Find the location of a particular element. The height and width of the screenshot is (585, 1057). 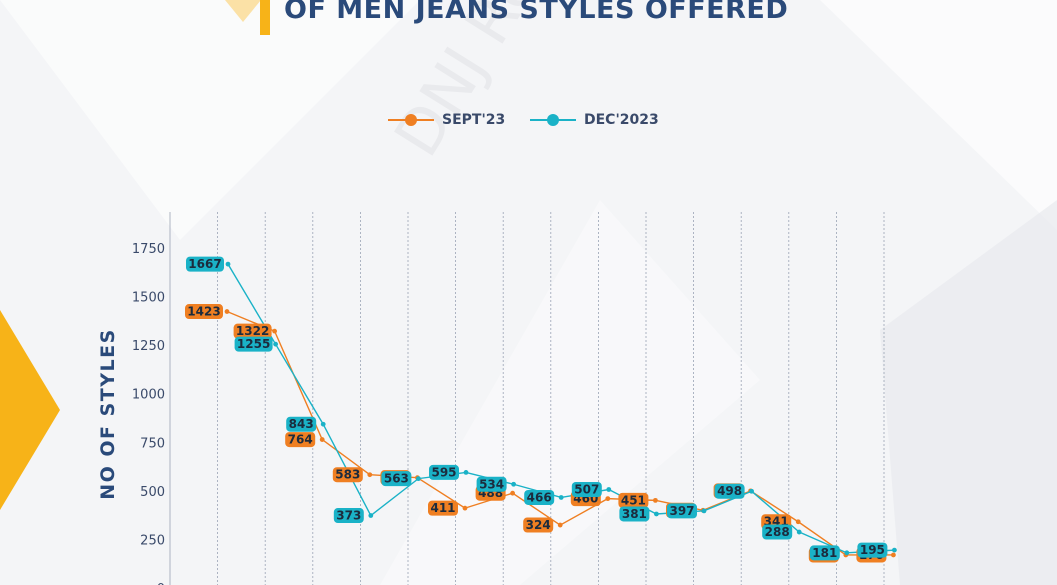

data-label-text: 288 is located at coordinates (777, 532).